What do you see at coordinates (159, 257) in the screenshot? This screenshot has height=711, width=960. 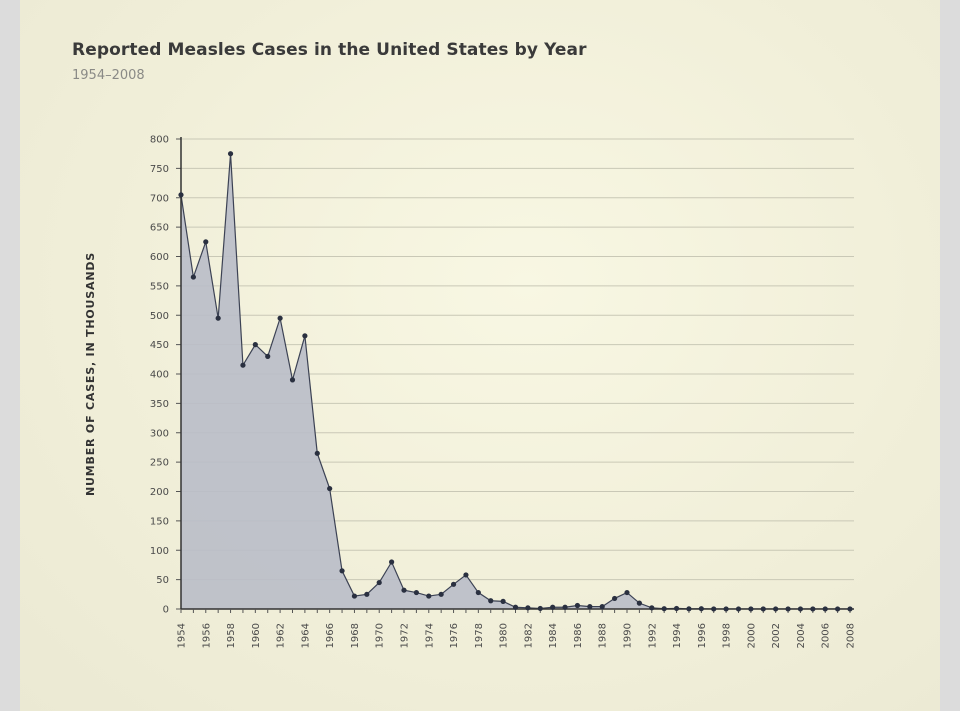 I see `y-tick-label: 600` at bounding box center [159, 257].